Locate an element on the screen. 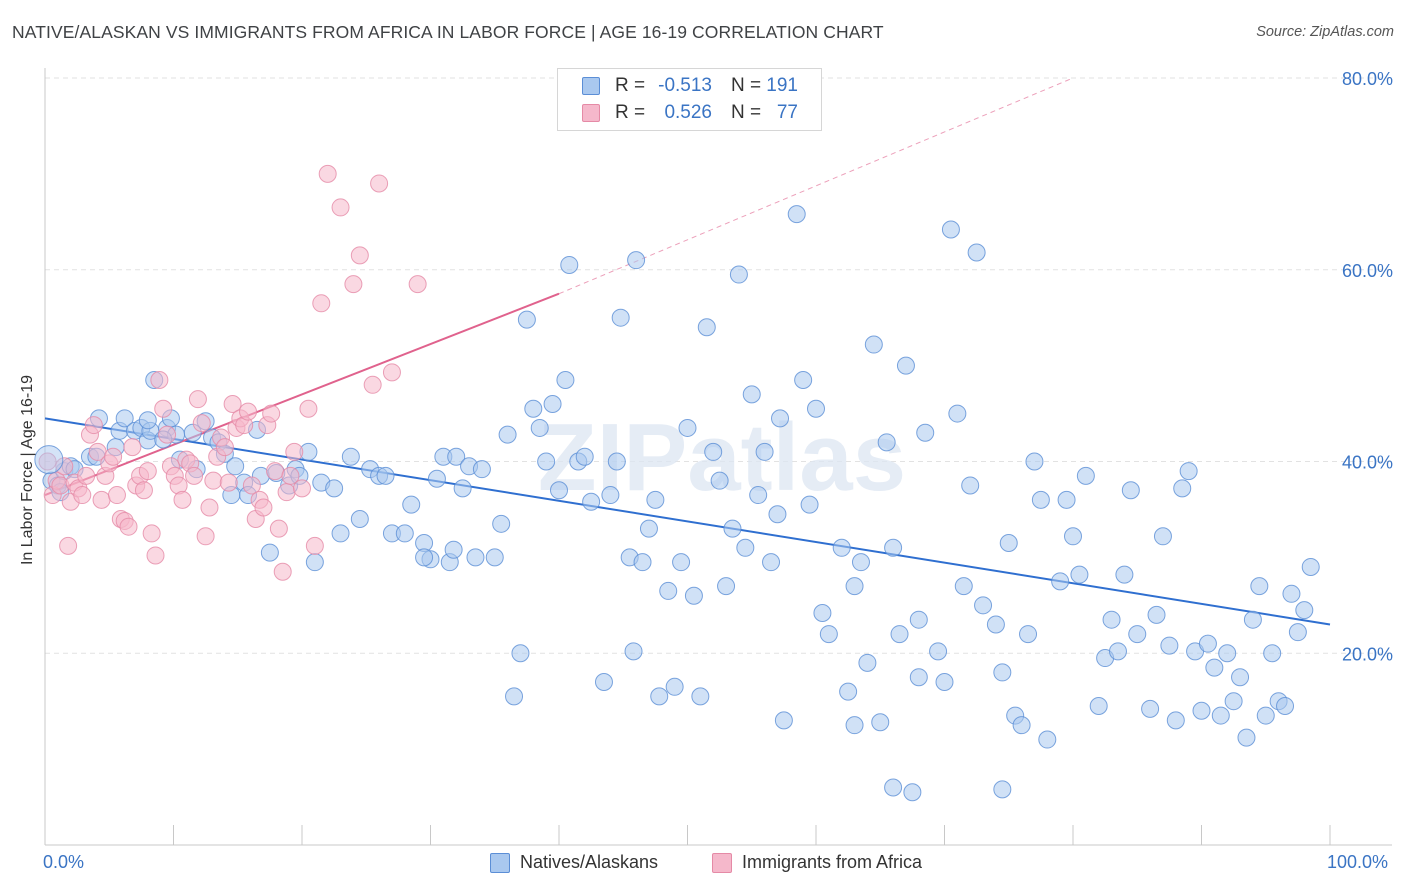 The height and width of the screenshot is (892, 1406). legend-n-value: 191 is located at coordinates (782, 85).